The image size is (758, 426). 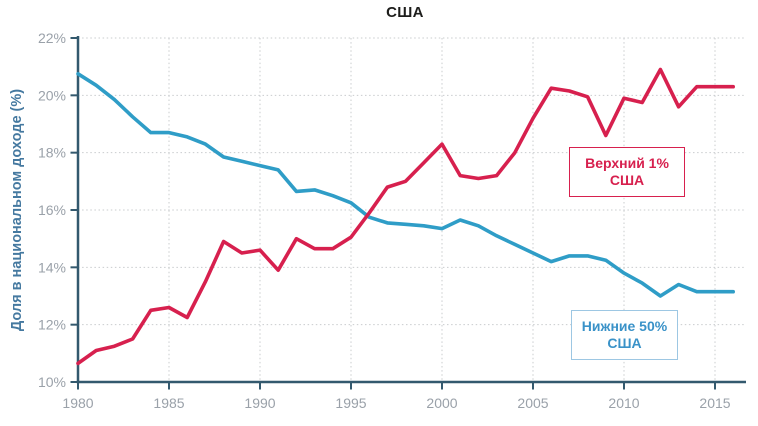 What do you see at coordinates (77, 403) in the screenshot?
I see `x-tick-label-1980: 1980` at bounding box center [77, 403].